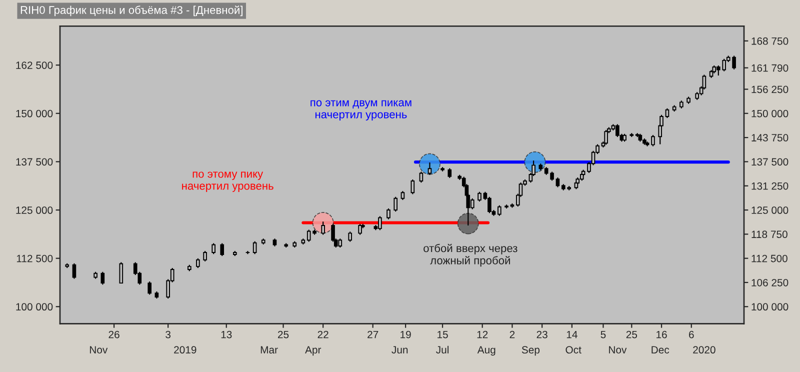 The width and height of the screenshot is (800, 372). What do you see at coordinates (361, 110) in the screenshot?
I see `annotation: по этим двум пикам начертил уровень` at bounding box center [361, 110].